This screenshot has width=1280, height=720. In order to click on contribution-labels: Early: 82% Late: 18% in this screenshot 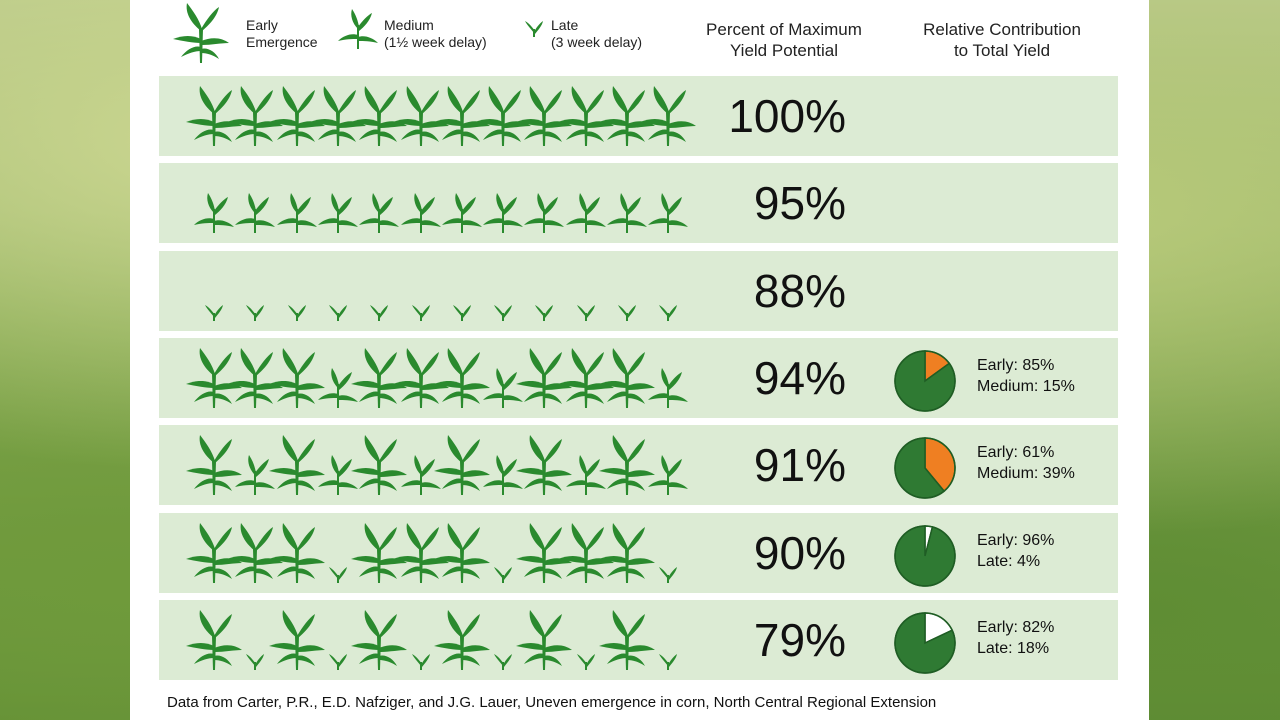, I will do `click(1015, 638)`.